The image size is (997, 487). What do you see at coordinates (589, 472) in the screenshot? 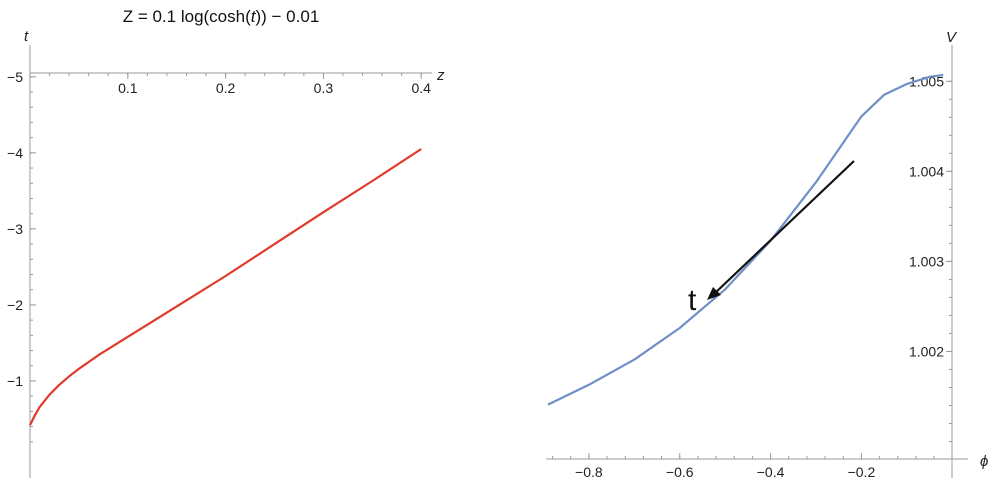
I see `x-tick-label: −0.8` at bounding box center [589, 472].